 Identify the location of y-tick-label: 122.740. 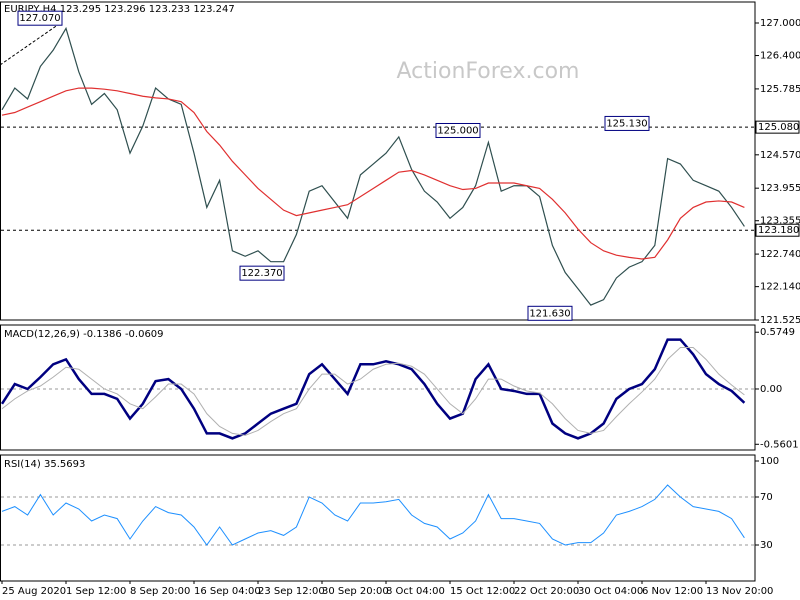
(780, 254).